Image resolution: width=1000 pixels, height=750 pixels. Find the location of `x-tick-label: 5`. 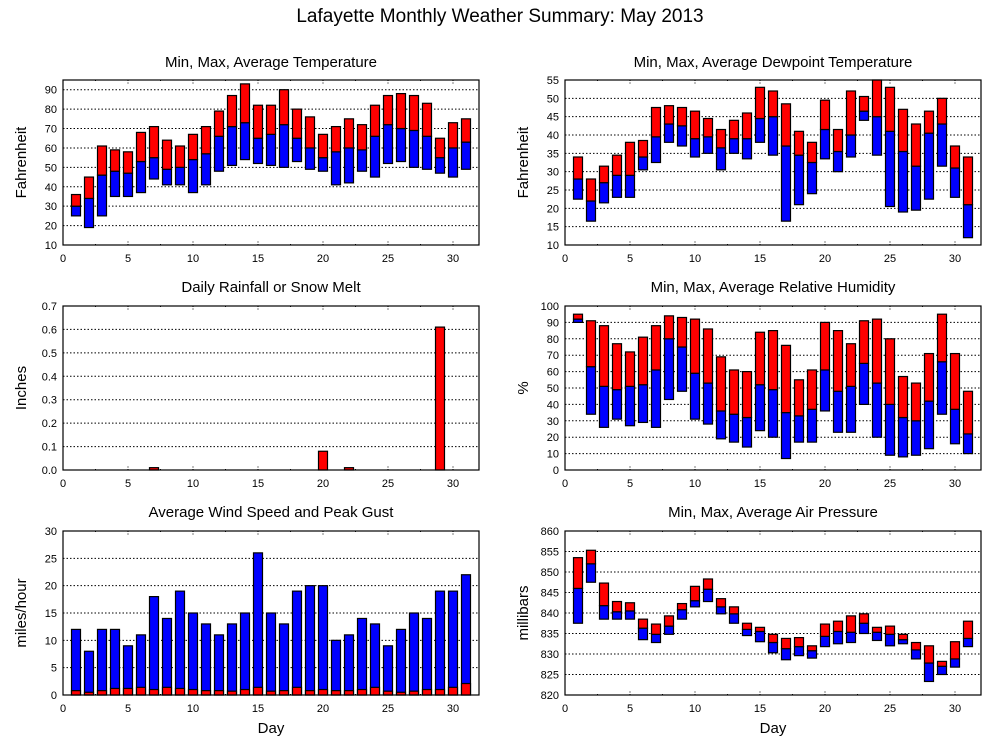

x-tick-label: 5 is located at coordinates (630, 259).